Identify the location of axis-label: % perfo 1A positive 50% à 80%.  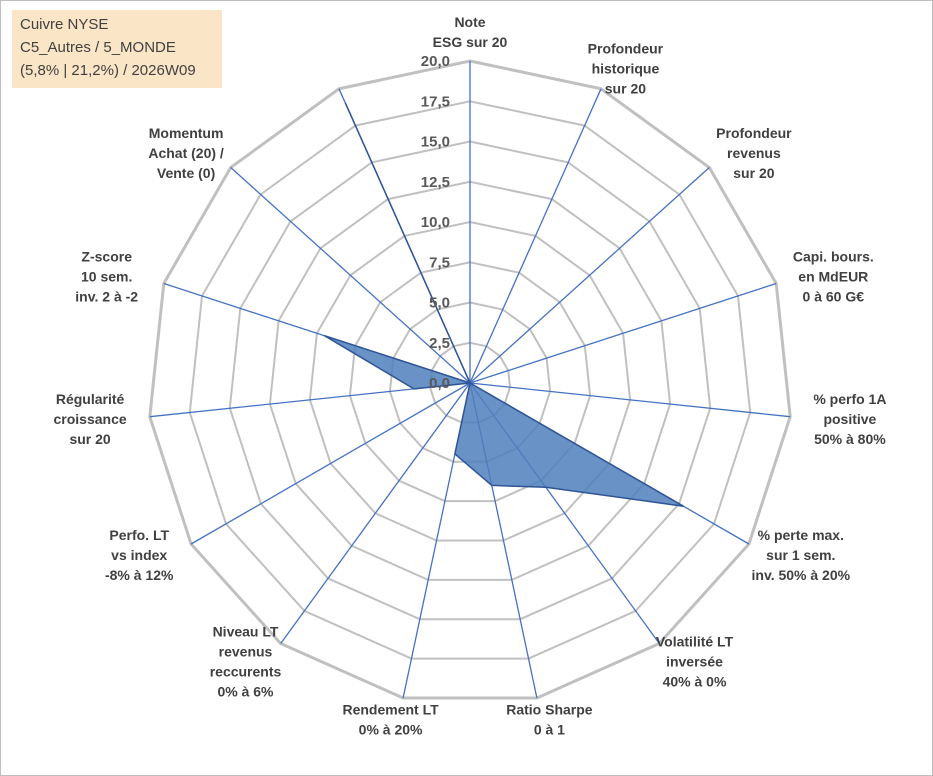
(849, 419).